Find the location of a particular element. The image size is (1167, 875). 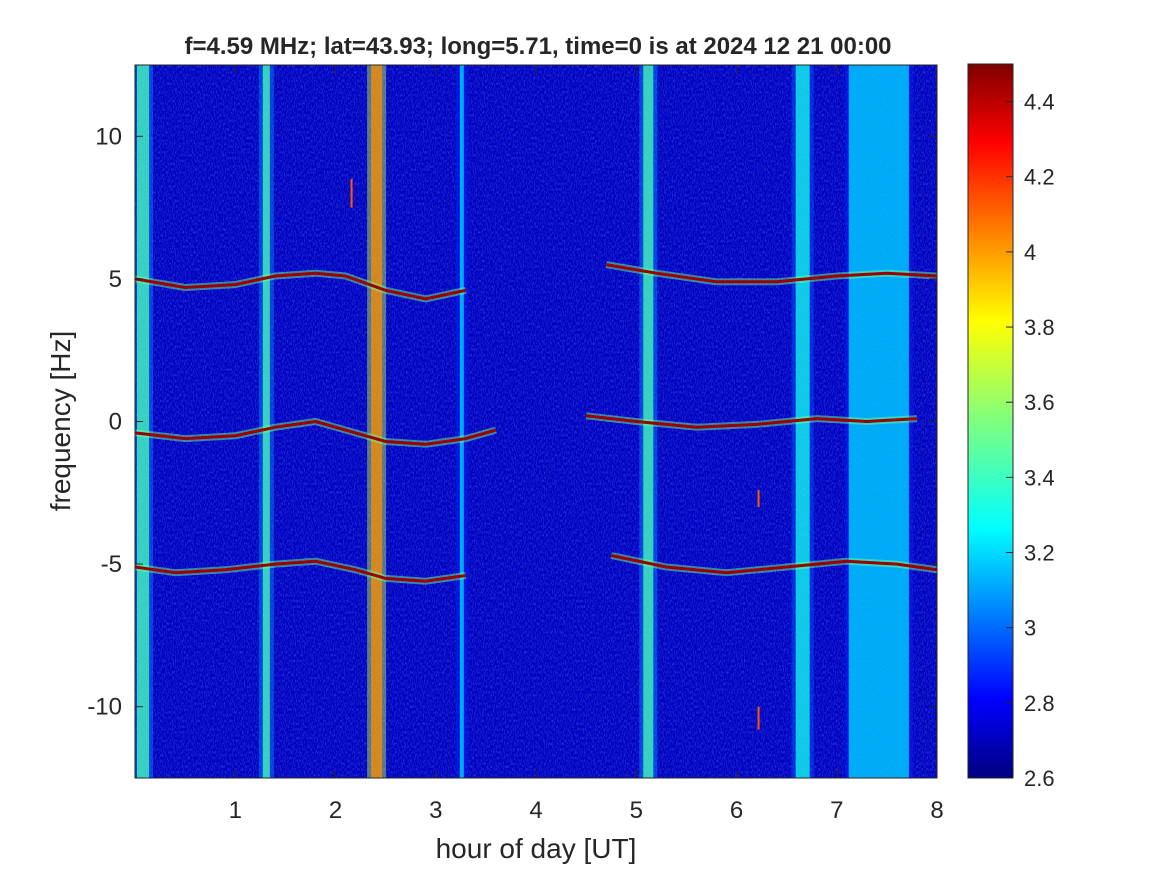

x-tick-label: 5 is located at coordinates (636, 810).